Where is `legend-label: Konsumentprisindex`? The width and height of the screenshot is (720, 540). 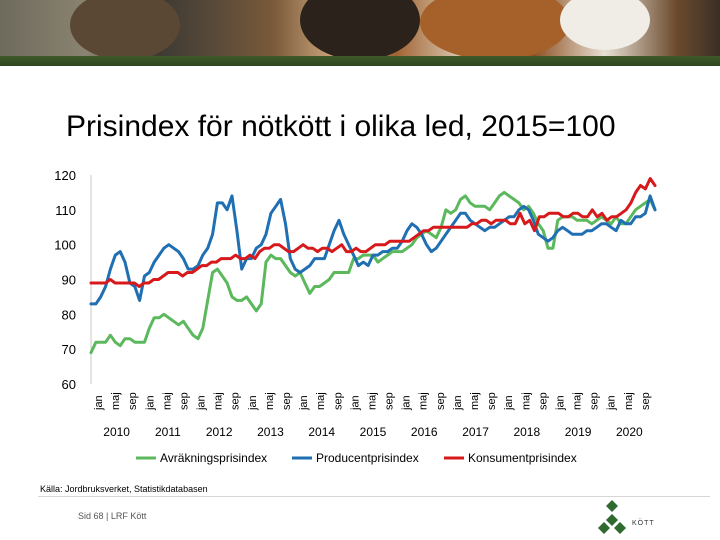
legend-label: Konsumentprisindex is located at coordinates (522, 458).